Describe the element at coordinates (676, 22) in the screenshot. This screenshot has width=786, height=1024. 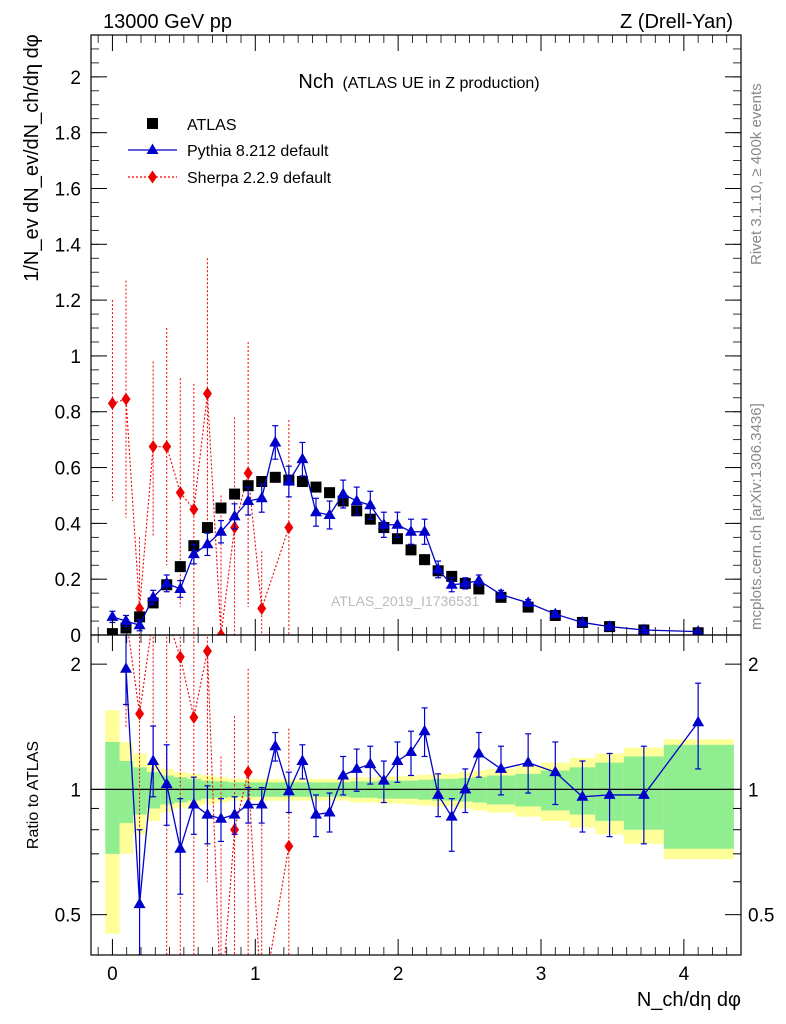
I see `header-right: Z (Drell-Yan)` at that location.